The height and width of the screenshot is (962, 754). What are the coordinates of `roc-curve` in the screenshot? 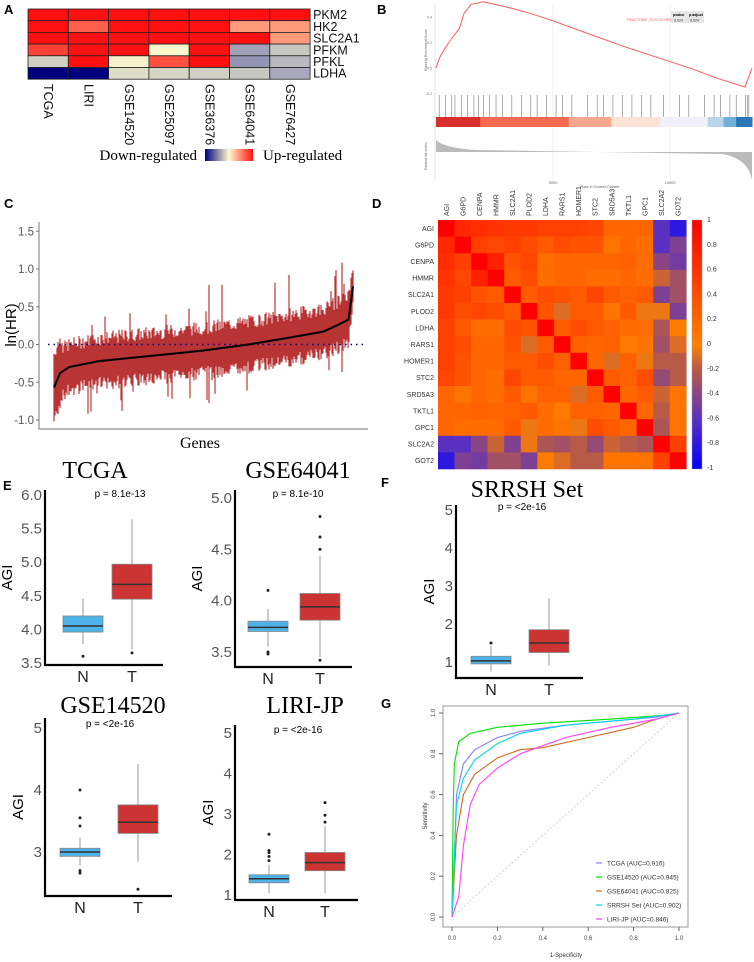 It's located at (565, 815).